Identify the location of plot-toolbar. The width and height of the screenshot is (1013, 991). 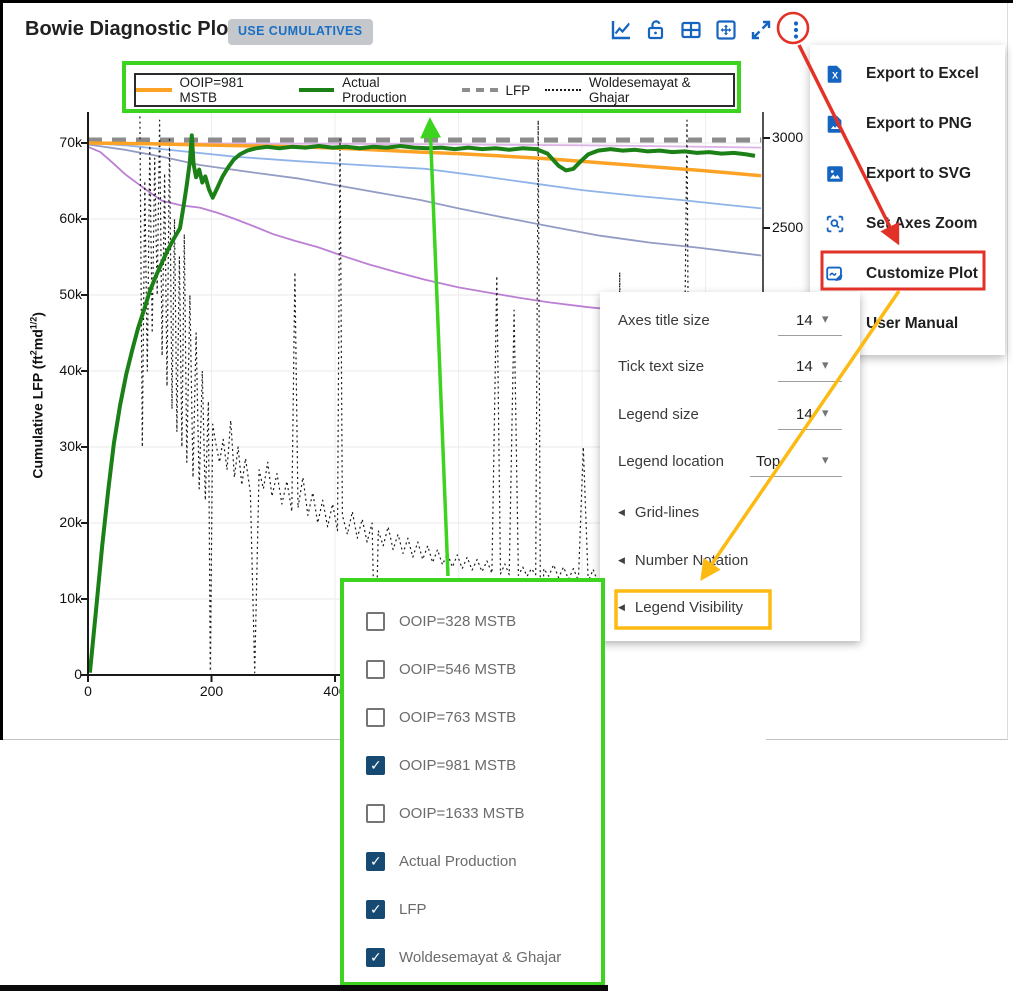
(708, 30).